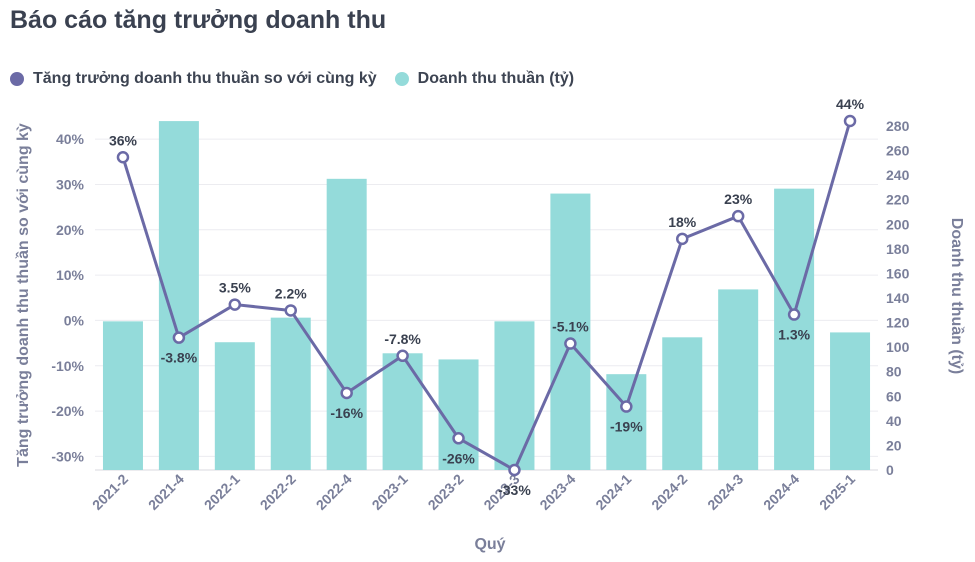 Image resolution: width=975 pixels, height=562 pixels. What do you see at coordinates (278, 492) in the screenshot?
I see `x-tick-label: 2022-2` at bounding box center [278, 492].